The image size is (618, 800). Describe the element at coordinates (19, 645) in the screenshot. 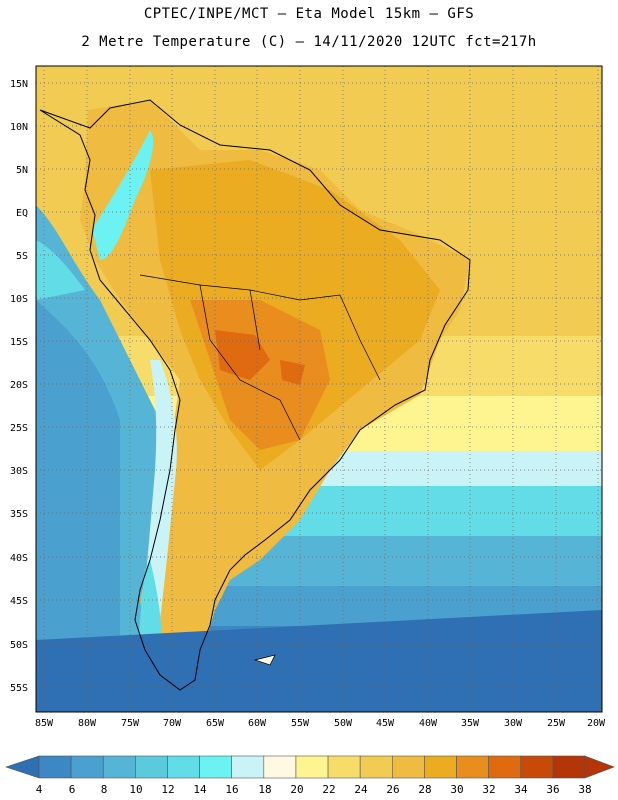

I see `lat-label: 50S` at that location.